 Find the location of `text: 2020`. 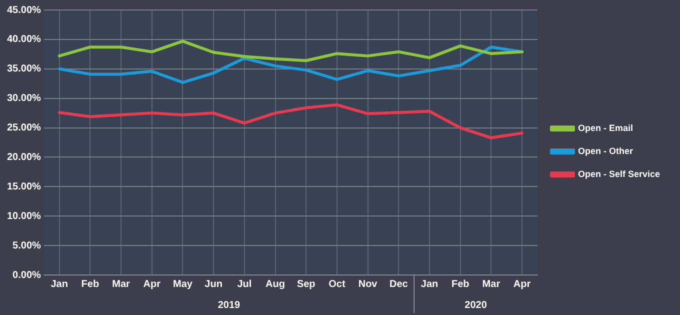

text: 2020 is located at coordinates (476, 305).